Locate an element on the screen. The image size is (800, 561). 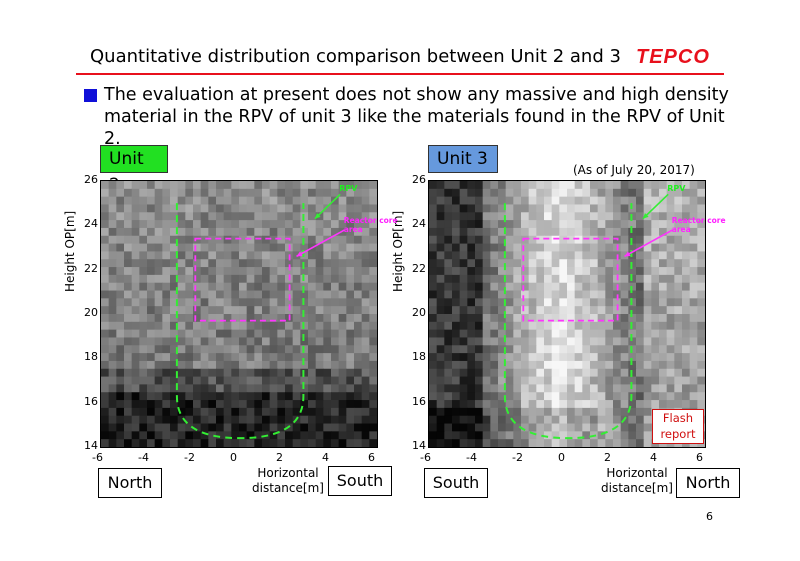
reactor-core-outline is located at coordinates (570, 279).